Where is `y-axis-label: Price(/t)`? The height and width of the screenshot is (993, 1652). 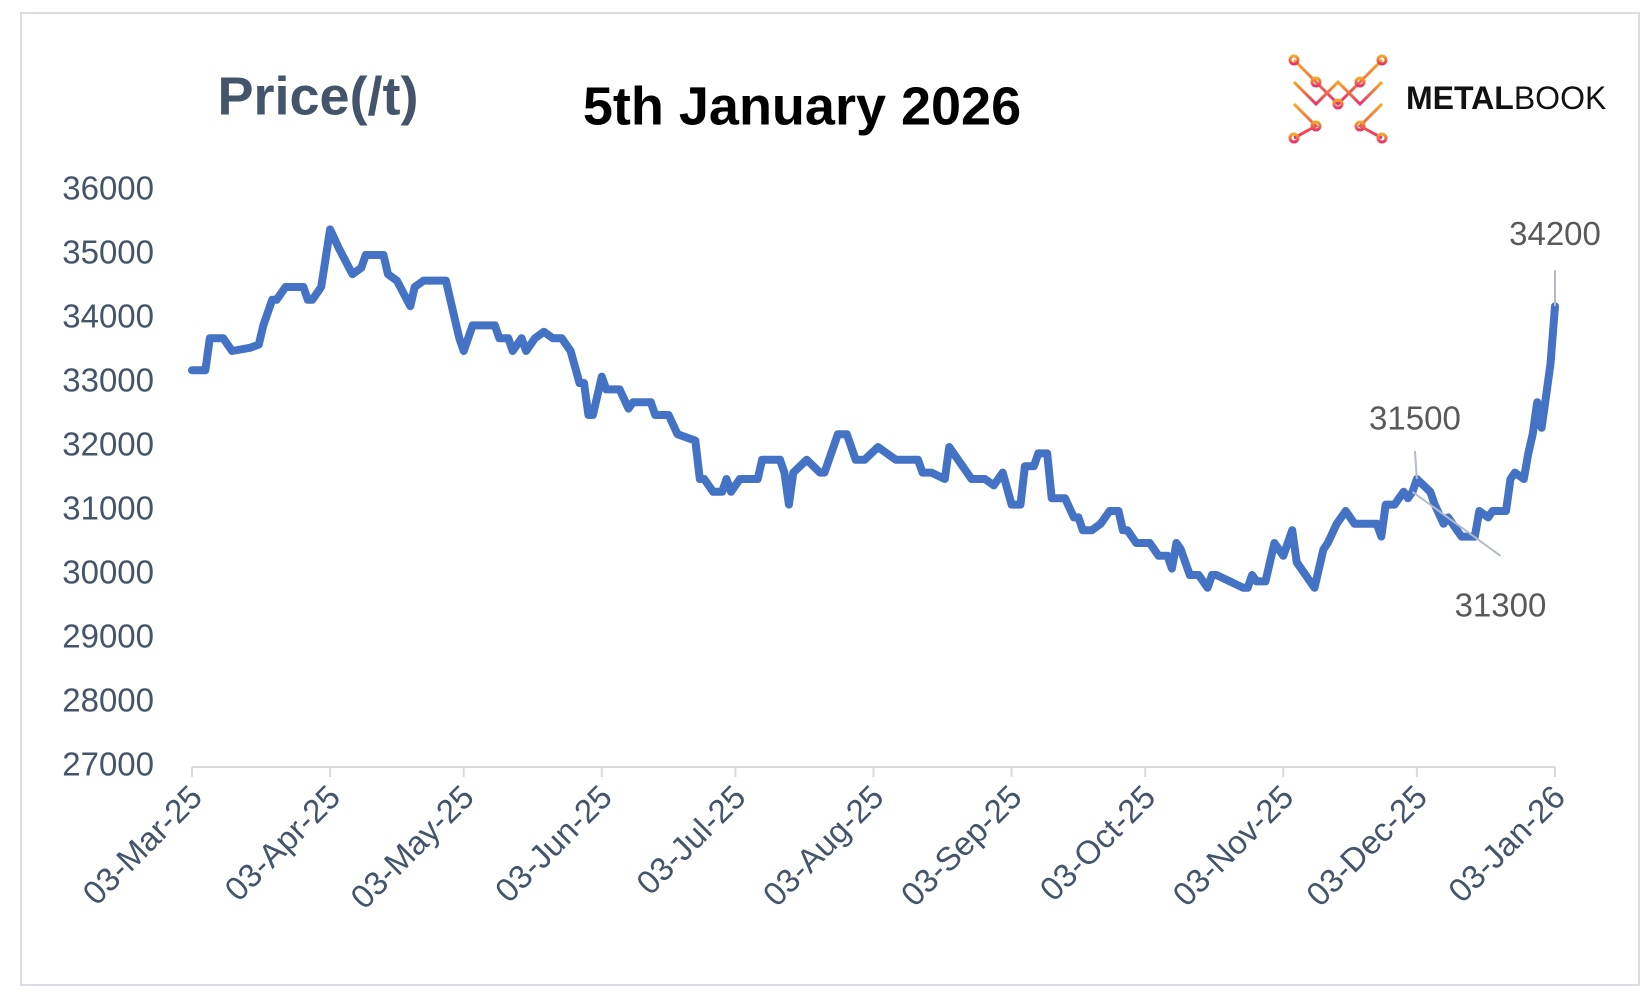
y-axis-label: Price(/t) is located at coordinates (317, 96).